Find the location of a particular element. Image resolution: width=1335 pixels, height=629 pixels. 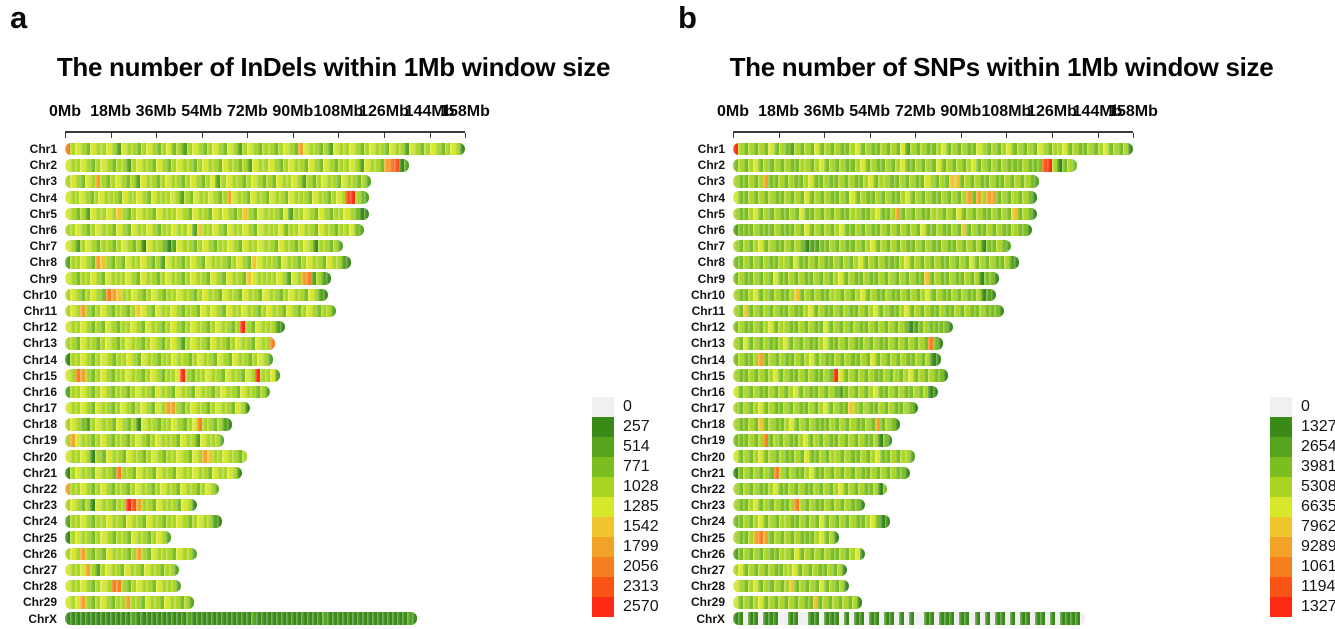

chromosome-label: Chr27 is located at coordinates (39, 569).